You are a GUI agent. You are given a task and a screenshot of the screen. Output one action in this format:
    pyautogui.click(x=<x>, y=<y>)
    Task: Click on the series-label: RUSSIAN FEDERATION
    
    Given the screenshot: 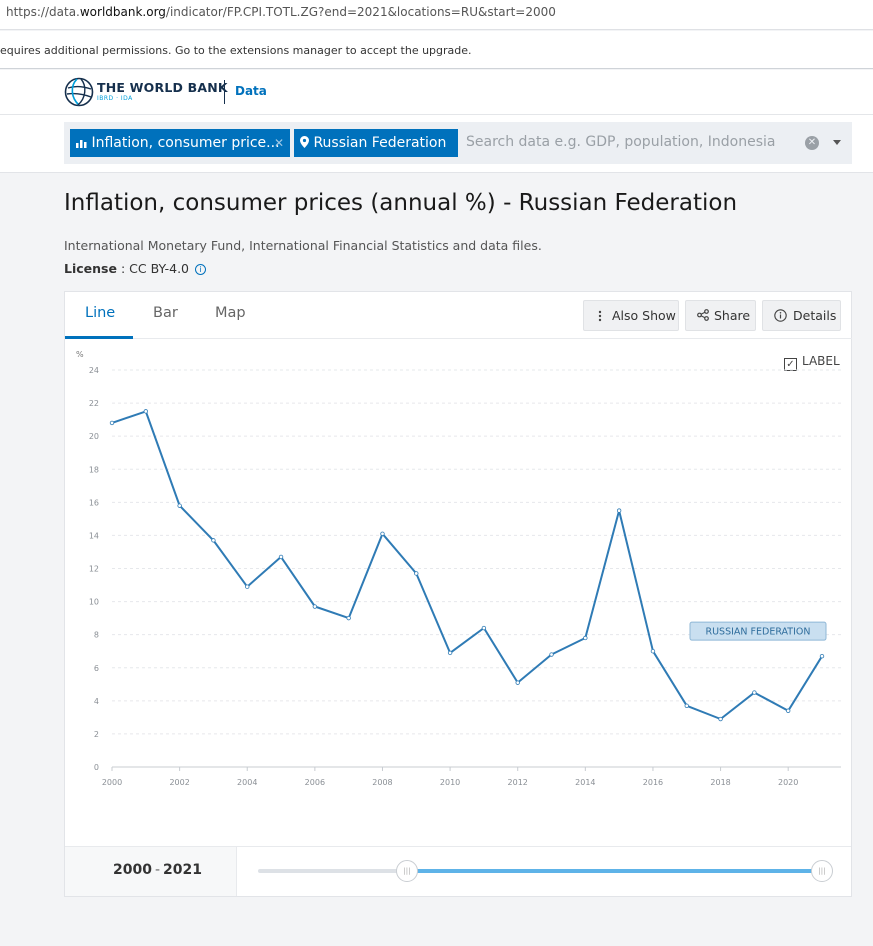 What is the action you would take?
    pyautogui.click(x=758, y=632)
    